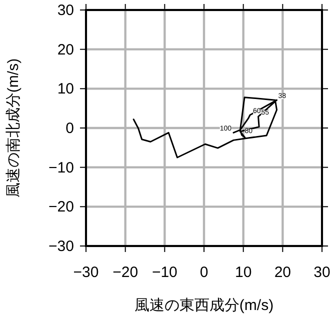 Image resolution: width=332 pixels, height=319 pixels. Describe the element at coordinates (61, 207) in the screenshot. I see `y-tick-label: −20` at that location.